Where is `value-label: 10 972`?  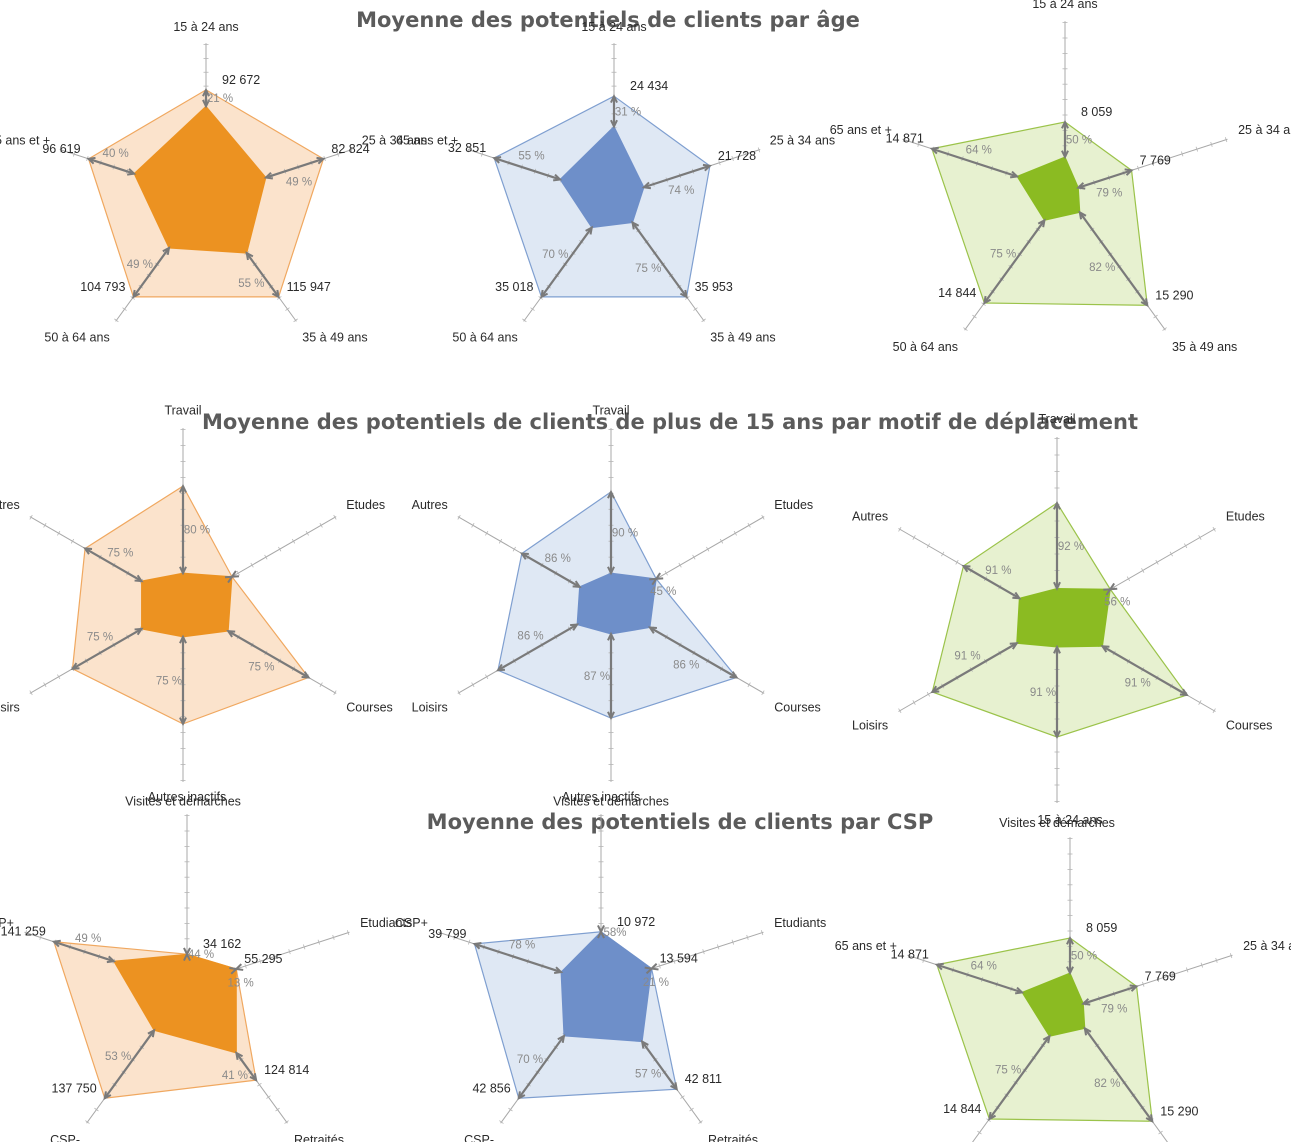 value-label: 10 972 is located at coordinates (636, 922).